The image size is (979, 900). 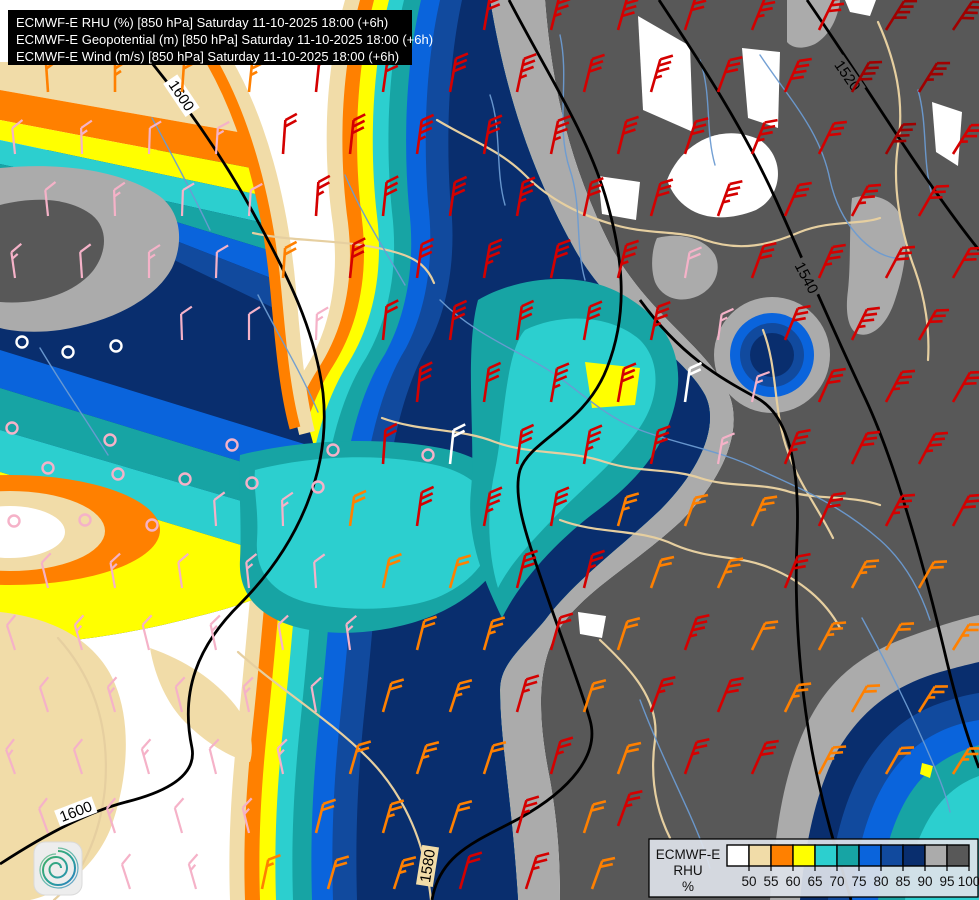 I want to click on legend-param: RHU, so click(x=687, y=870).